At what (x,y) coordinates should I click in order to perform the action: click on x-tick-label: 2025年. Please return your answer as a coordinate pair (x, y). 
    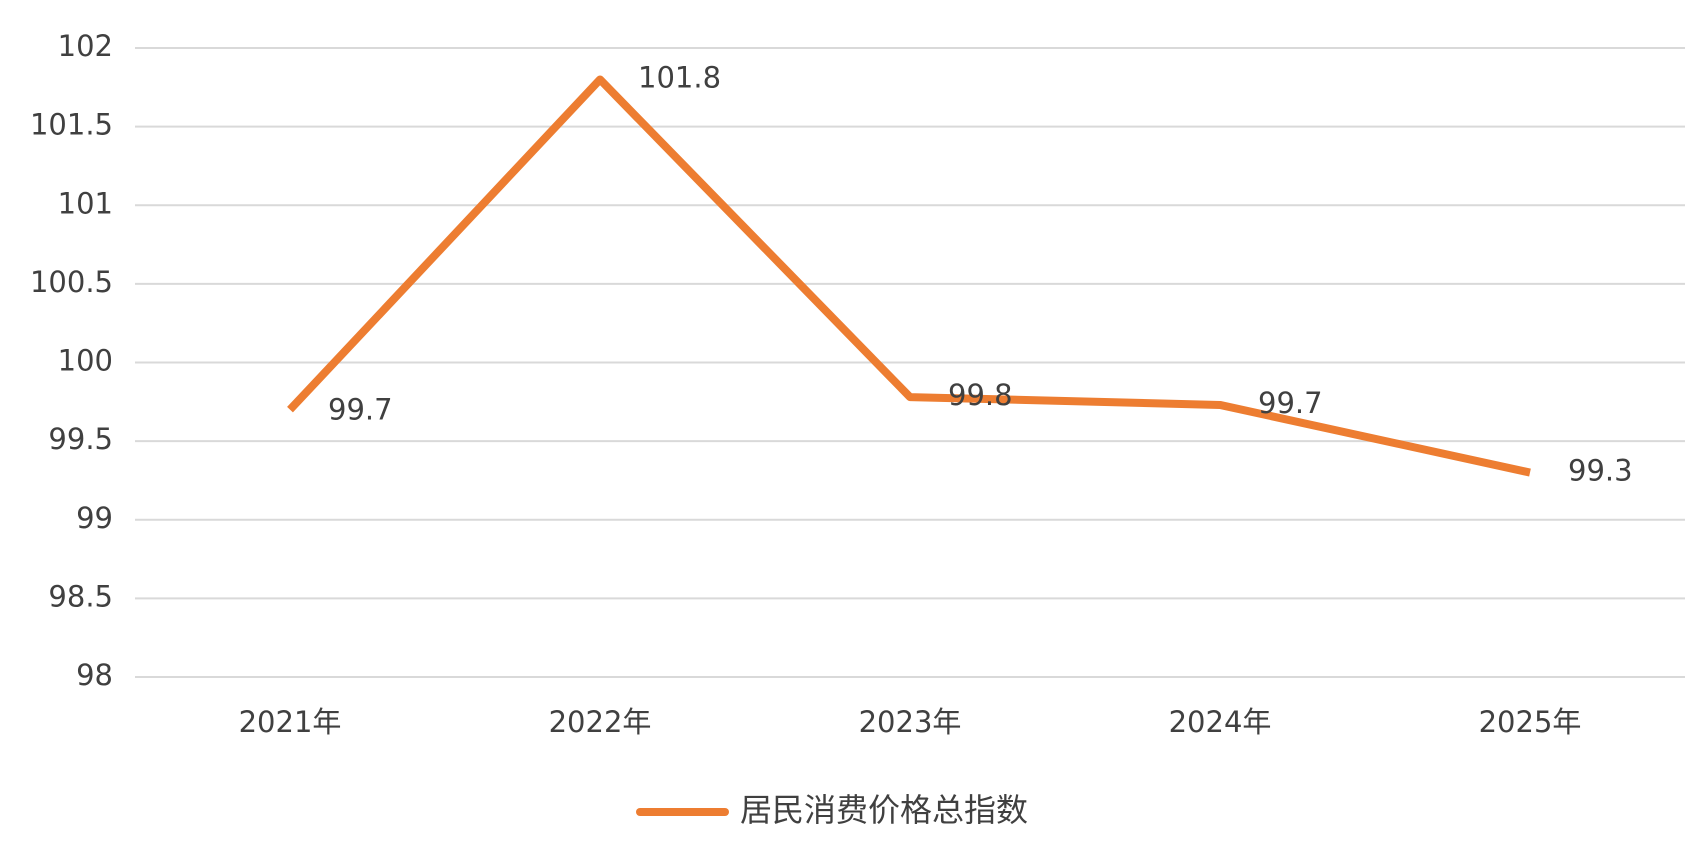
    Looking at the image, I should click on (1530, 722).